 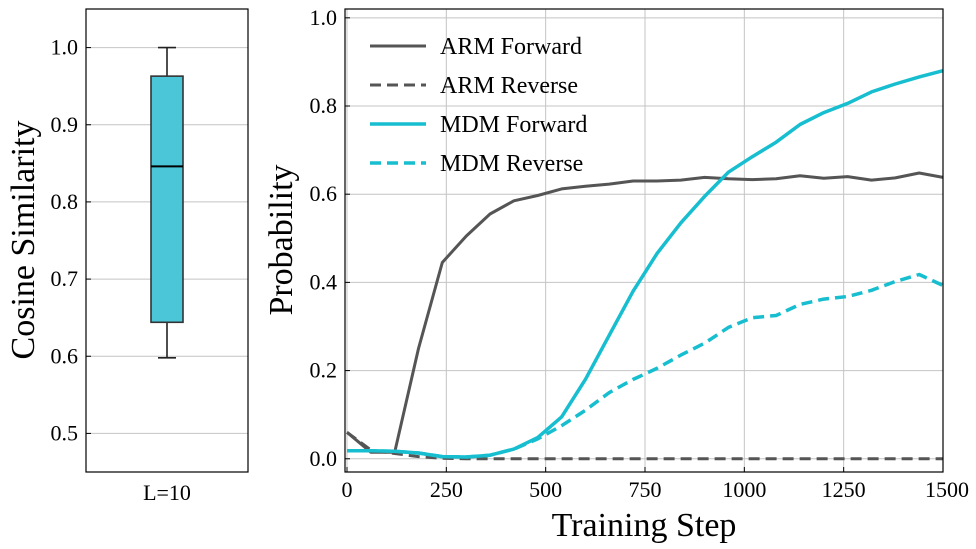 I want to click on boxplot-axes-frame, so click(x=167, y=240).